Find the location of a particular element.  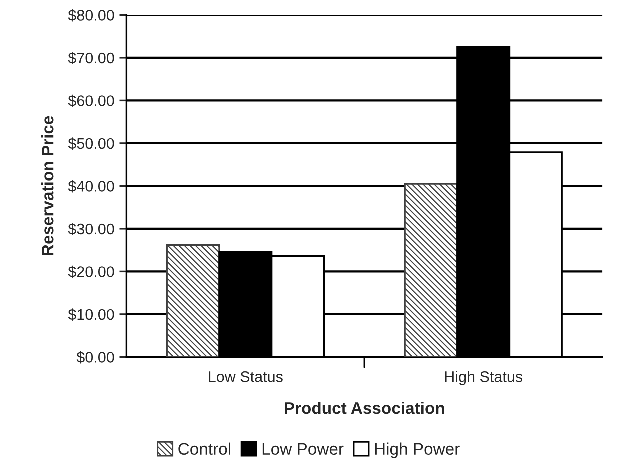

legend-label: High Power is located at coordinates (417, 450).